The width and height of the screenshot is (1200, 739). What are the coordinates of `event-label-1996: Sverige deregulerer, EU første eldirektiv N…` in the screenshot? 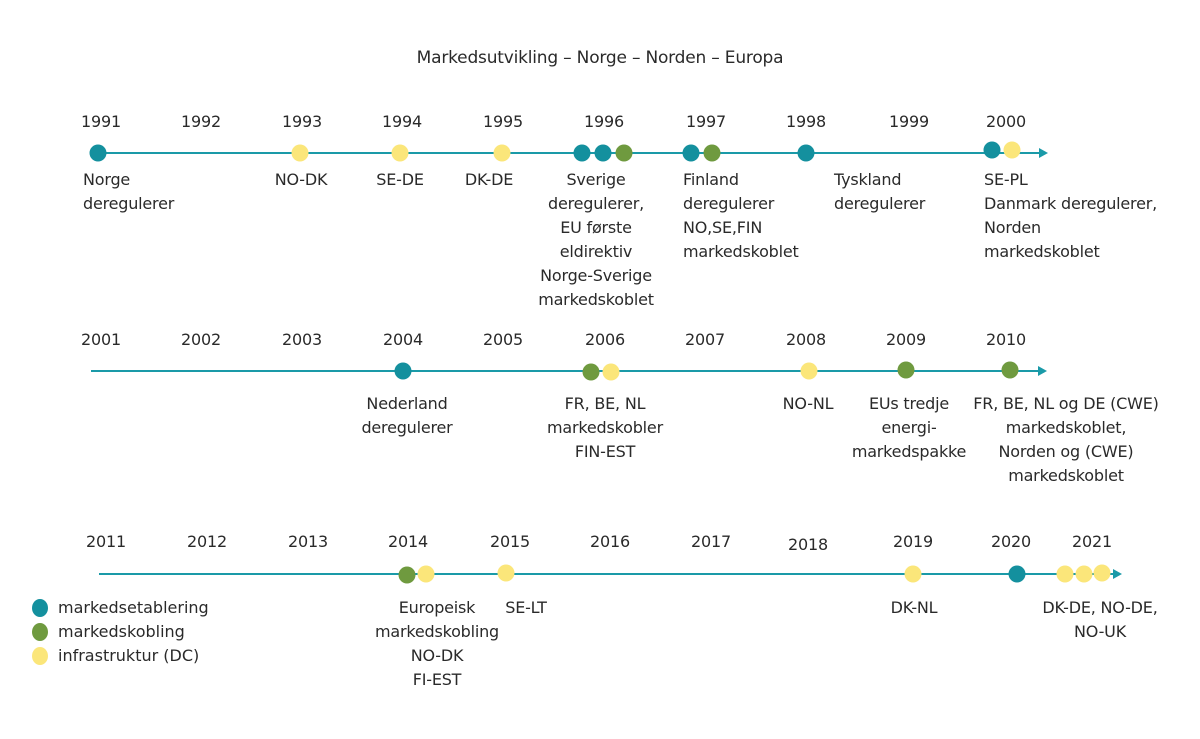 It's located at (596, 239).